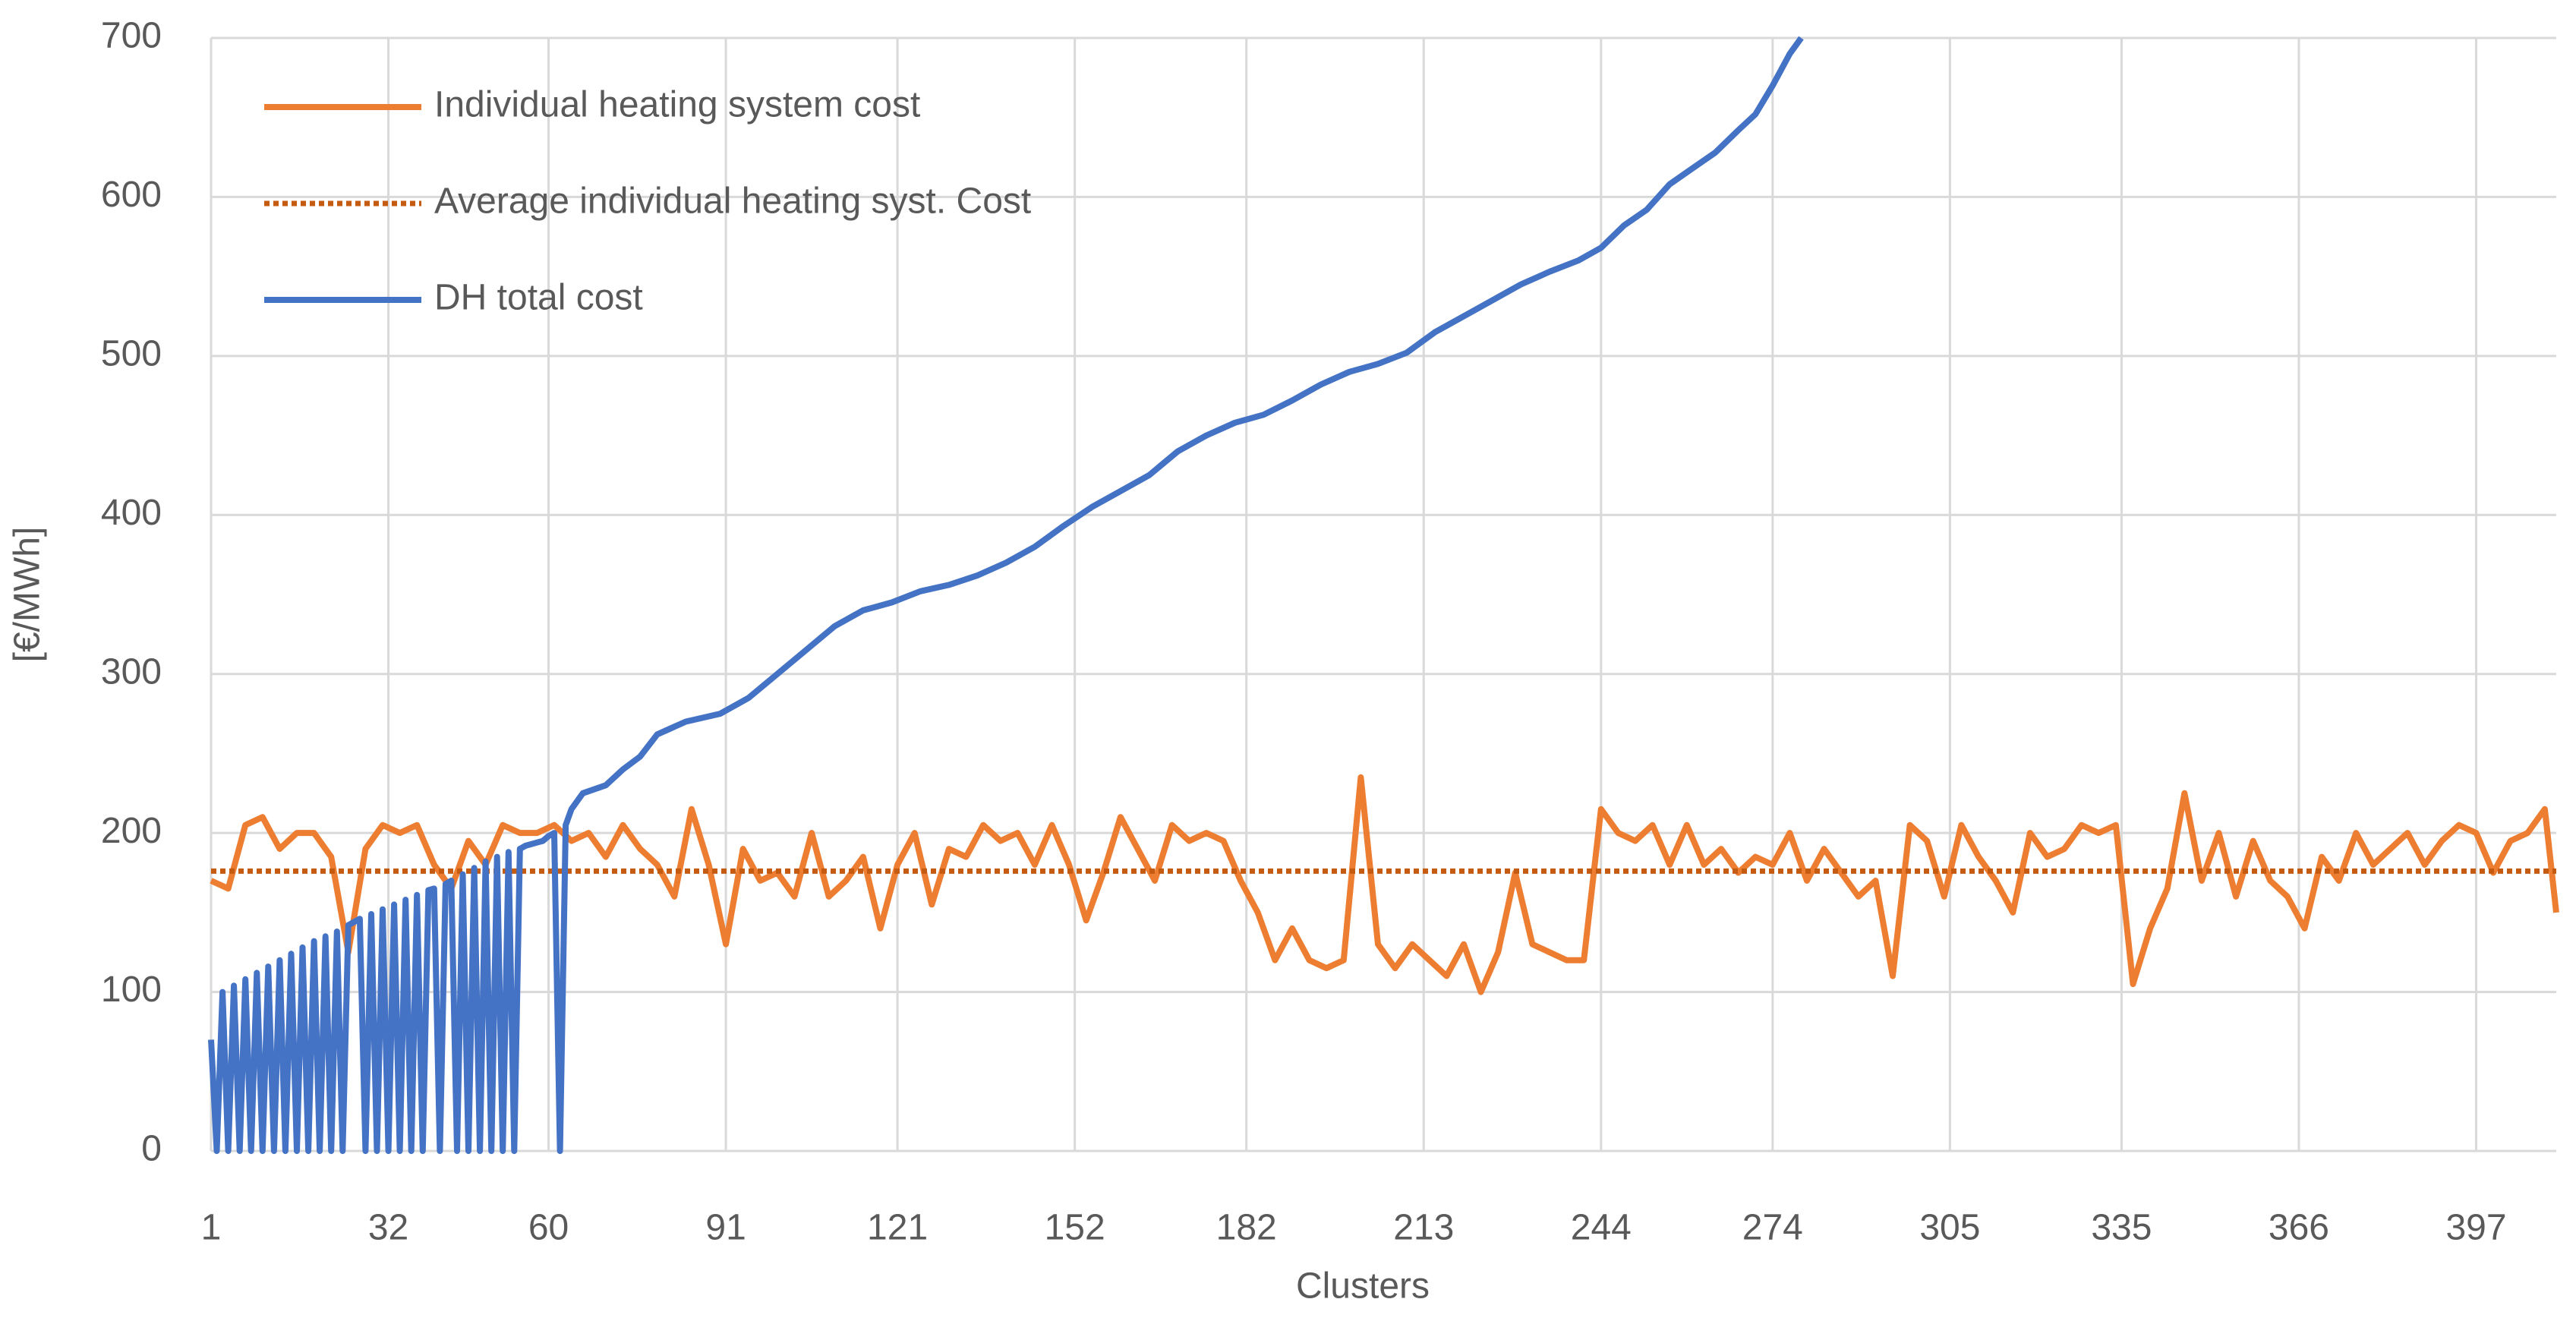  I want to click on y-tick-label: 300, so click(131, 671).